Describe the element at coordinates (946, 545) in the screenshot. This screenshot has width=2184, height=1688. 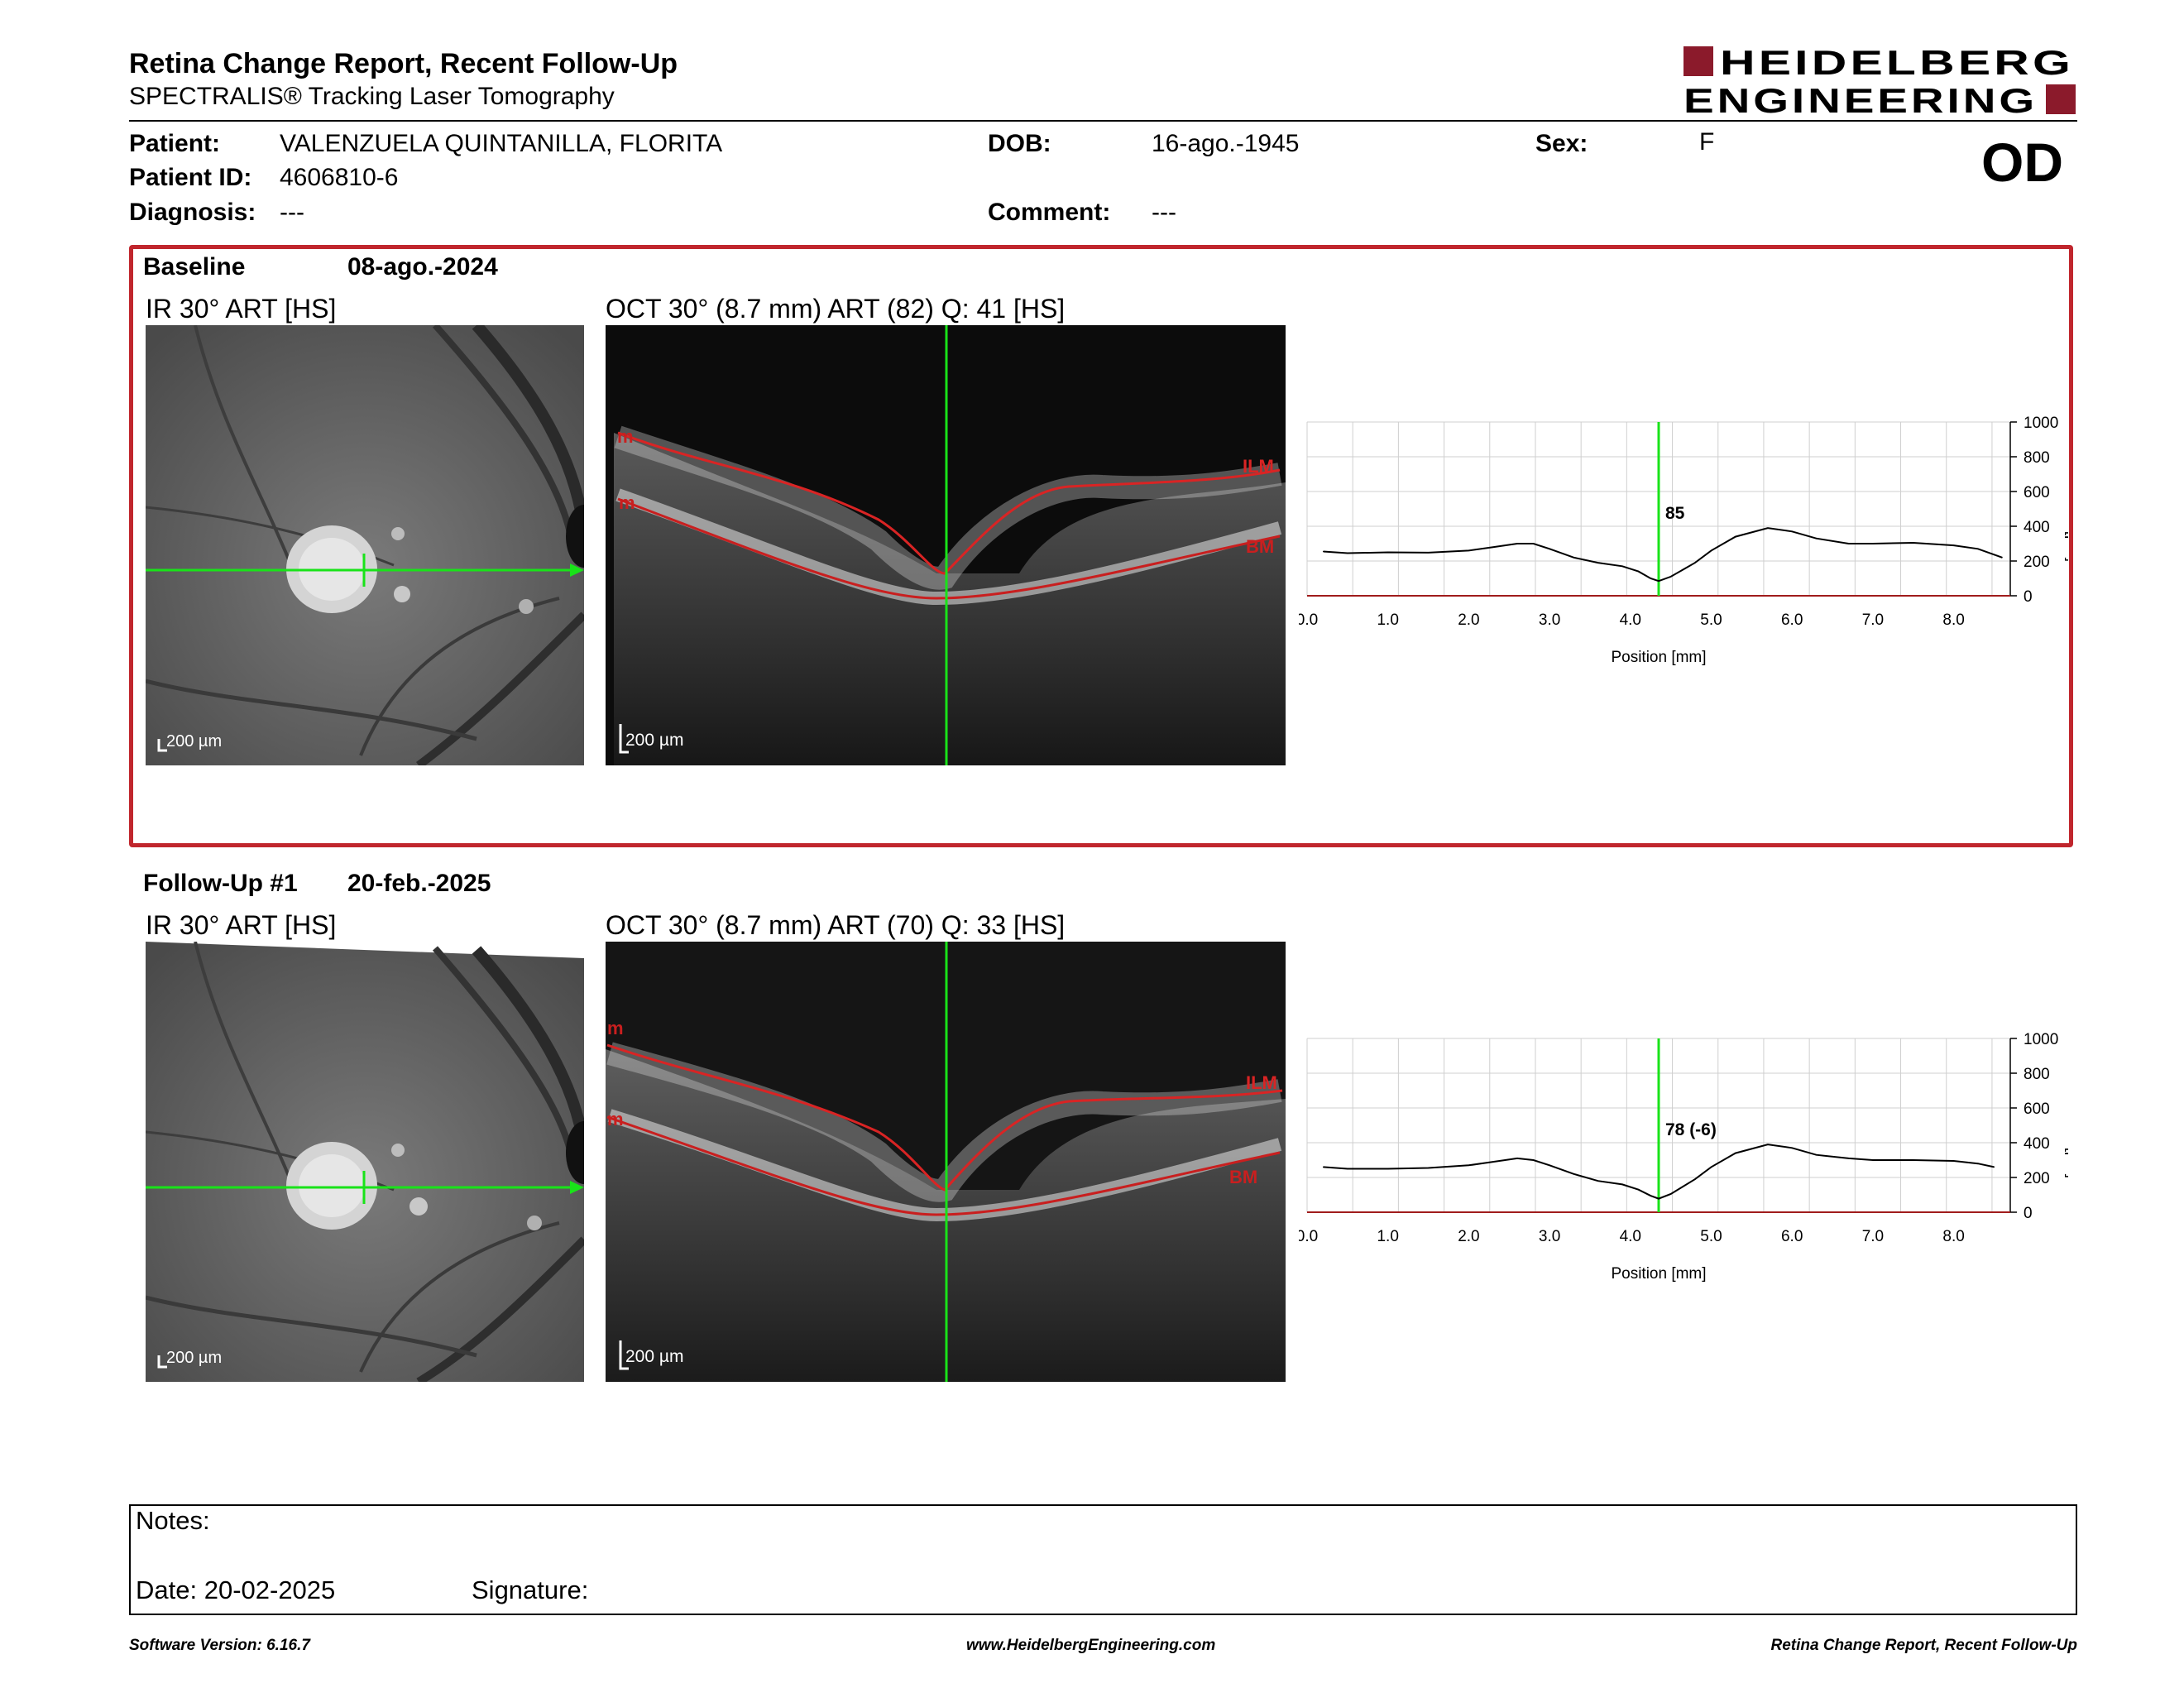
I see `baseline-oct-bscan: m m ILM BM 200 µm` at that location.